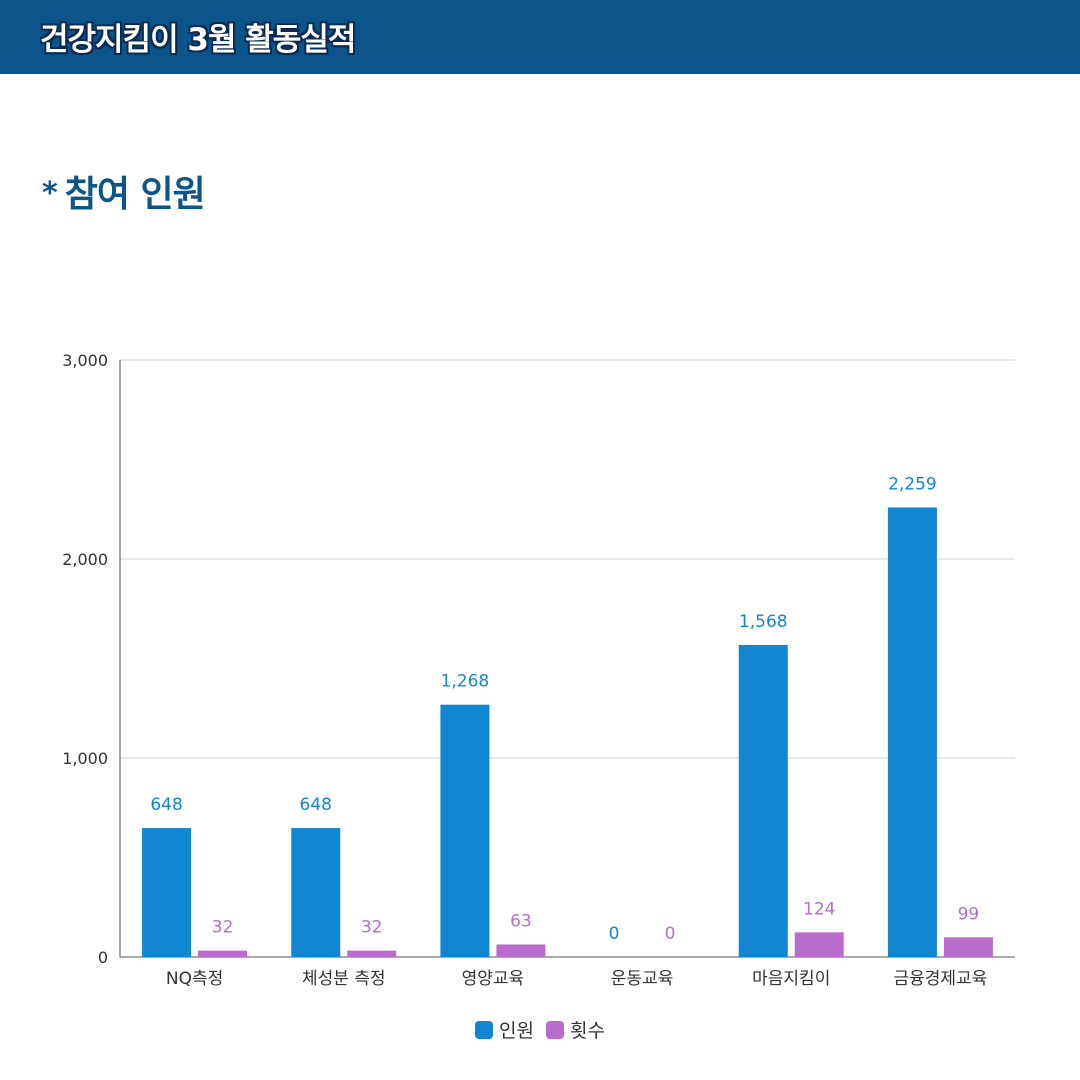  I want to click on data-label-2-3: 0, so click(670, 934).